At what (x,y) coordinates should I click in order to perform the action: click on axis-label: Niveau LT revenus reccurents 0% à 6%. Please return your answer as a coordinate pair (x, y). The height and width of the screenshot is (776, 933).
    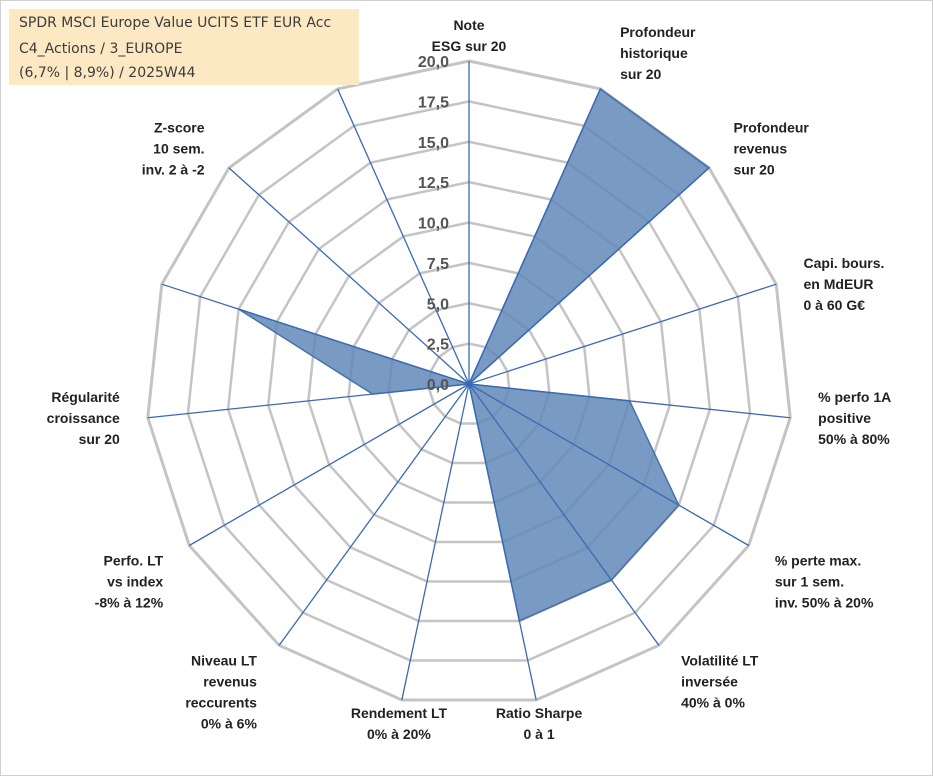
    Looking at the image, I should click on (221, 691).